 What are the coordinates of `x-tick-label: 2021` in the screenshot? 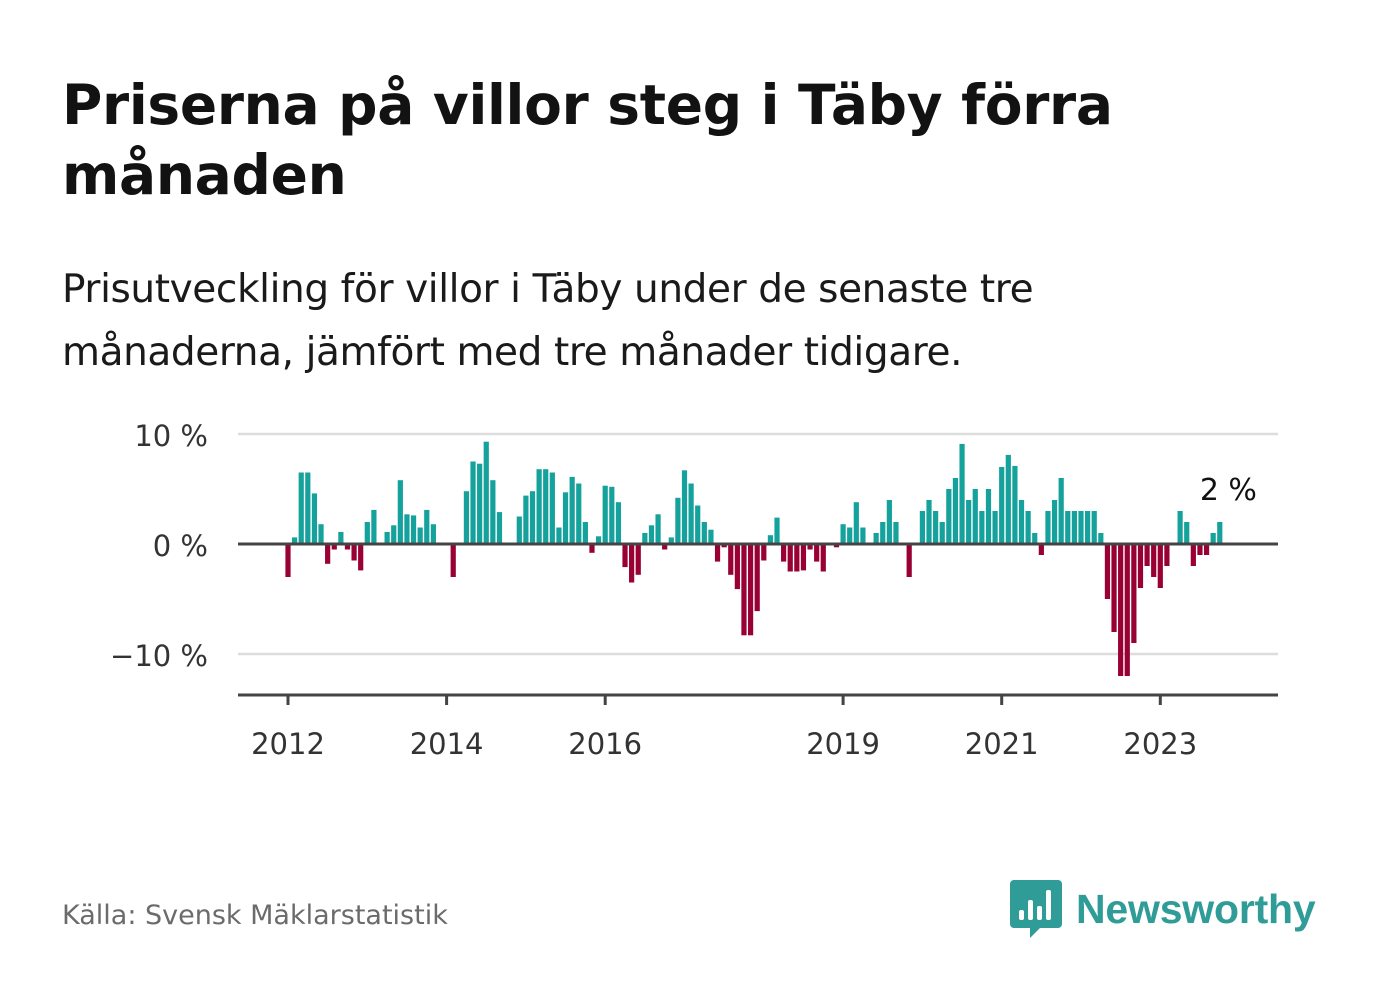 It's located at (1002, 744).